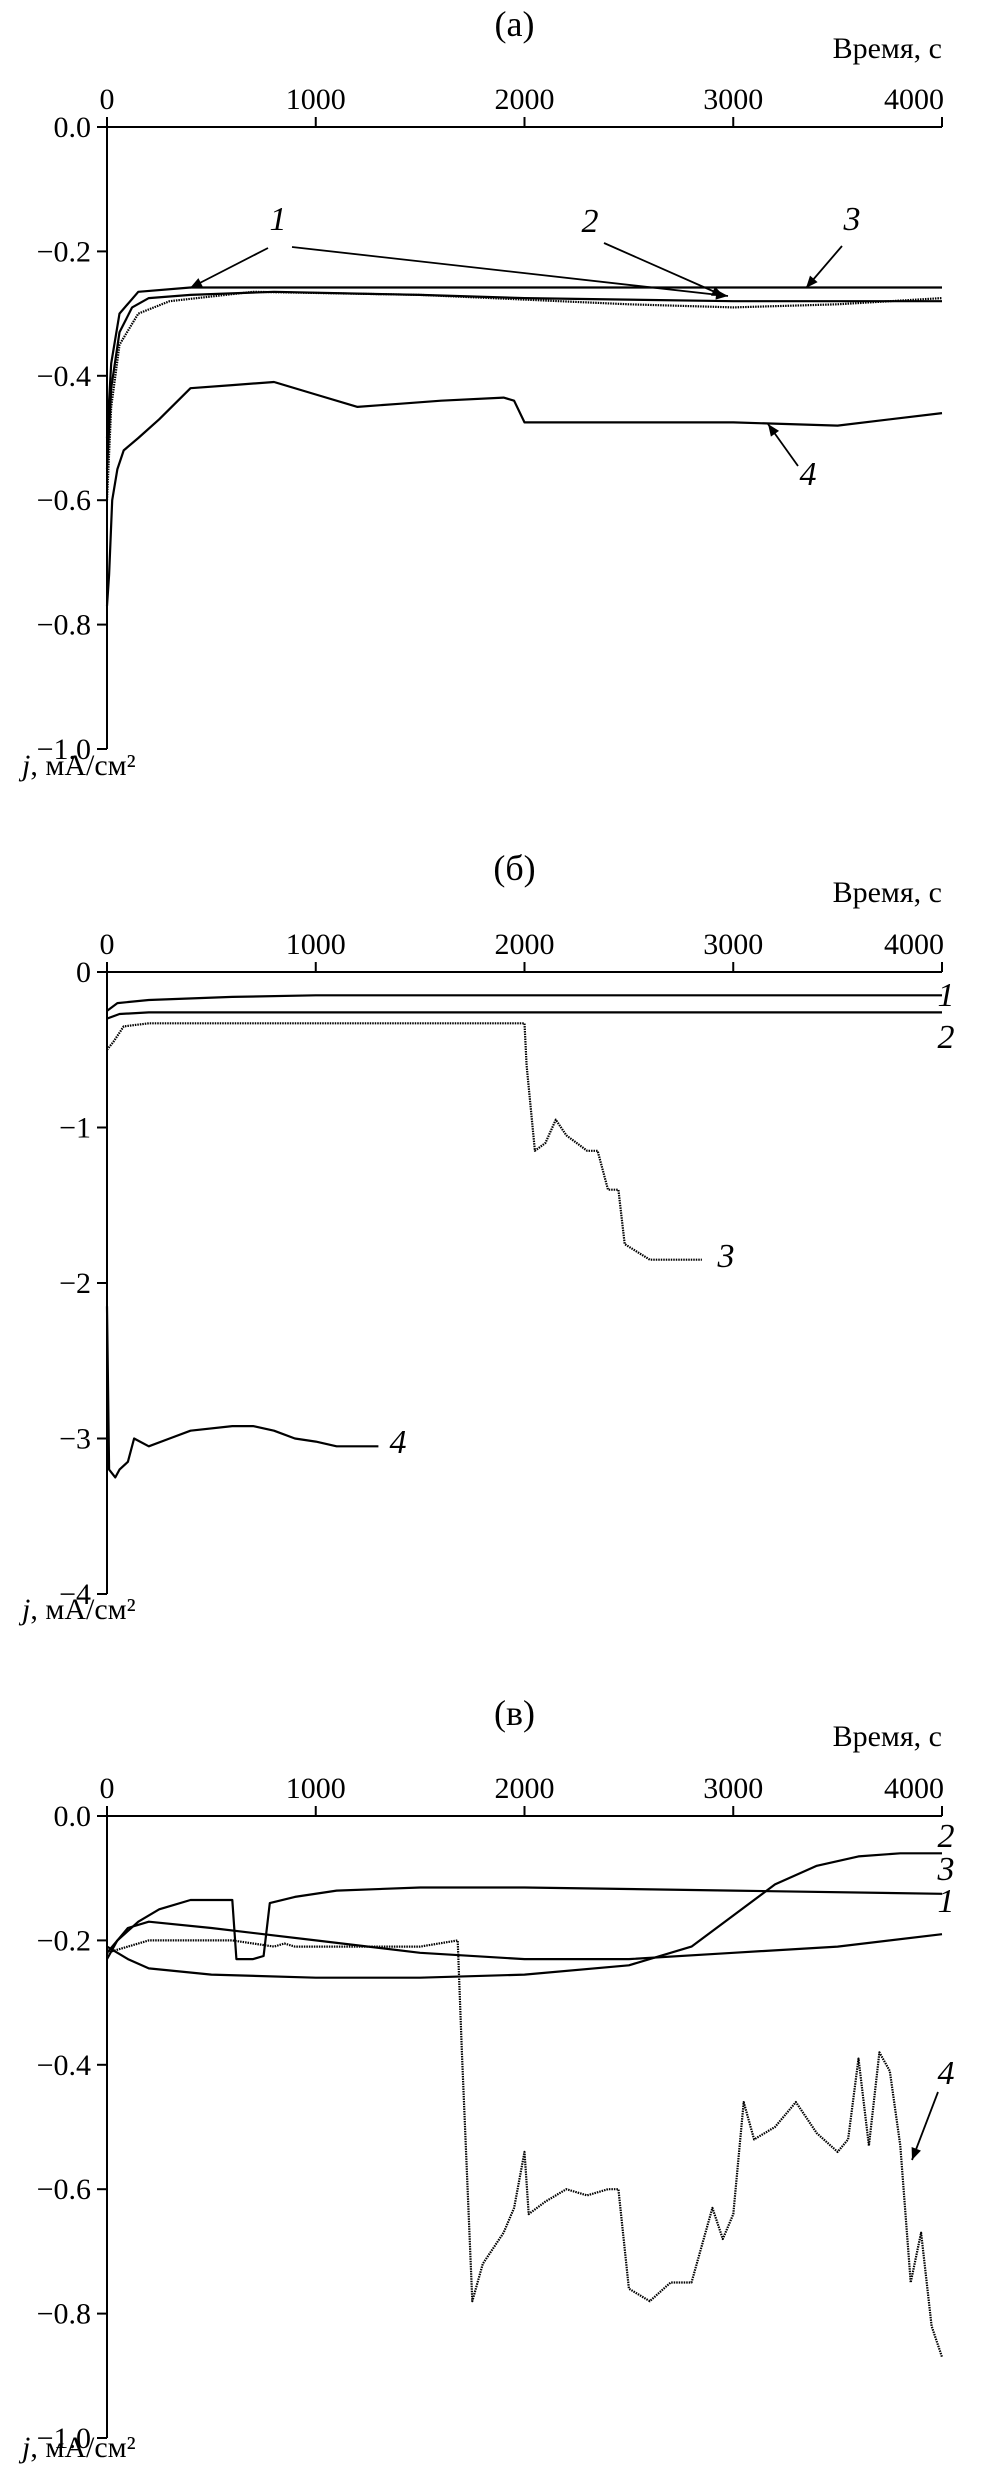 The width and height of the screenshot is (993, 2465). Describe the element at coordinates (514, 1713) in the screenshot. I see `panel-title: (в)` at that location.